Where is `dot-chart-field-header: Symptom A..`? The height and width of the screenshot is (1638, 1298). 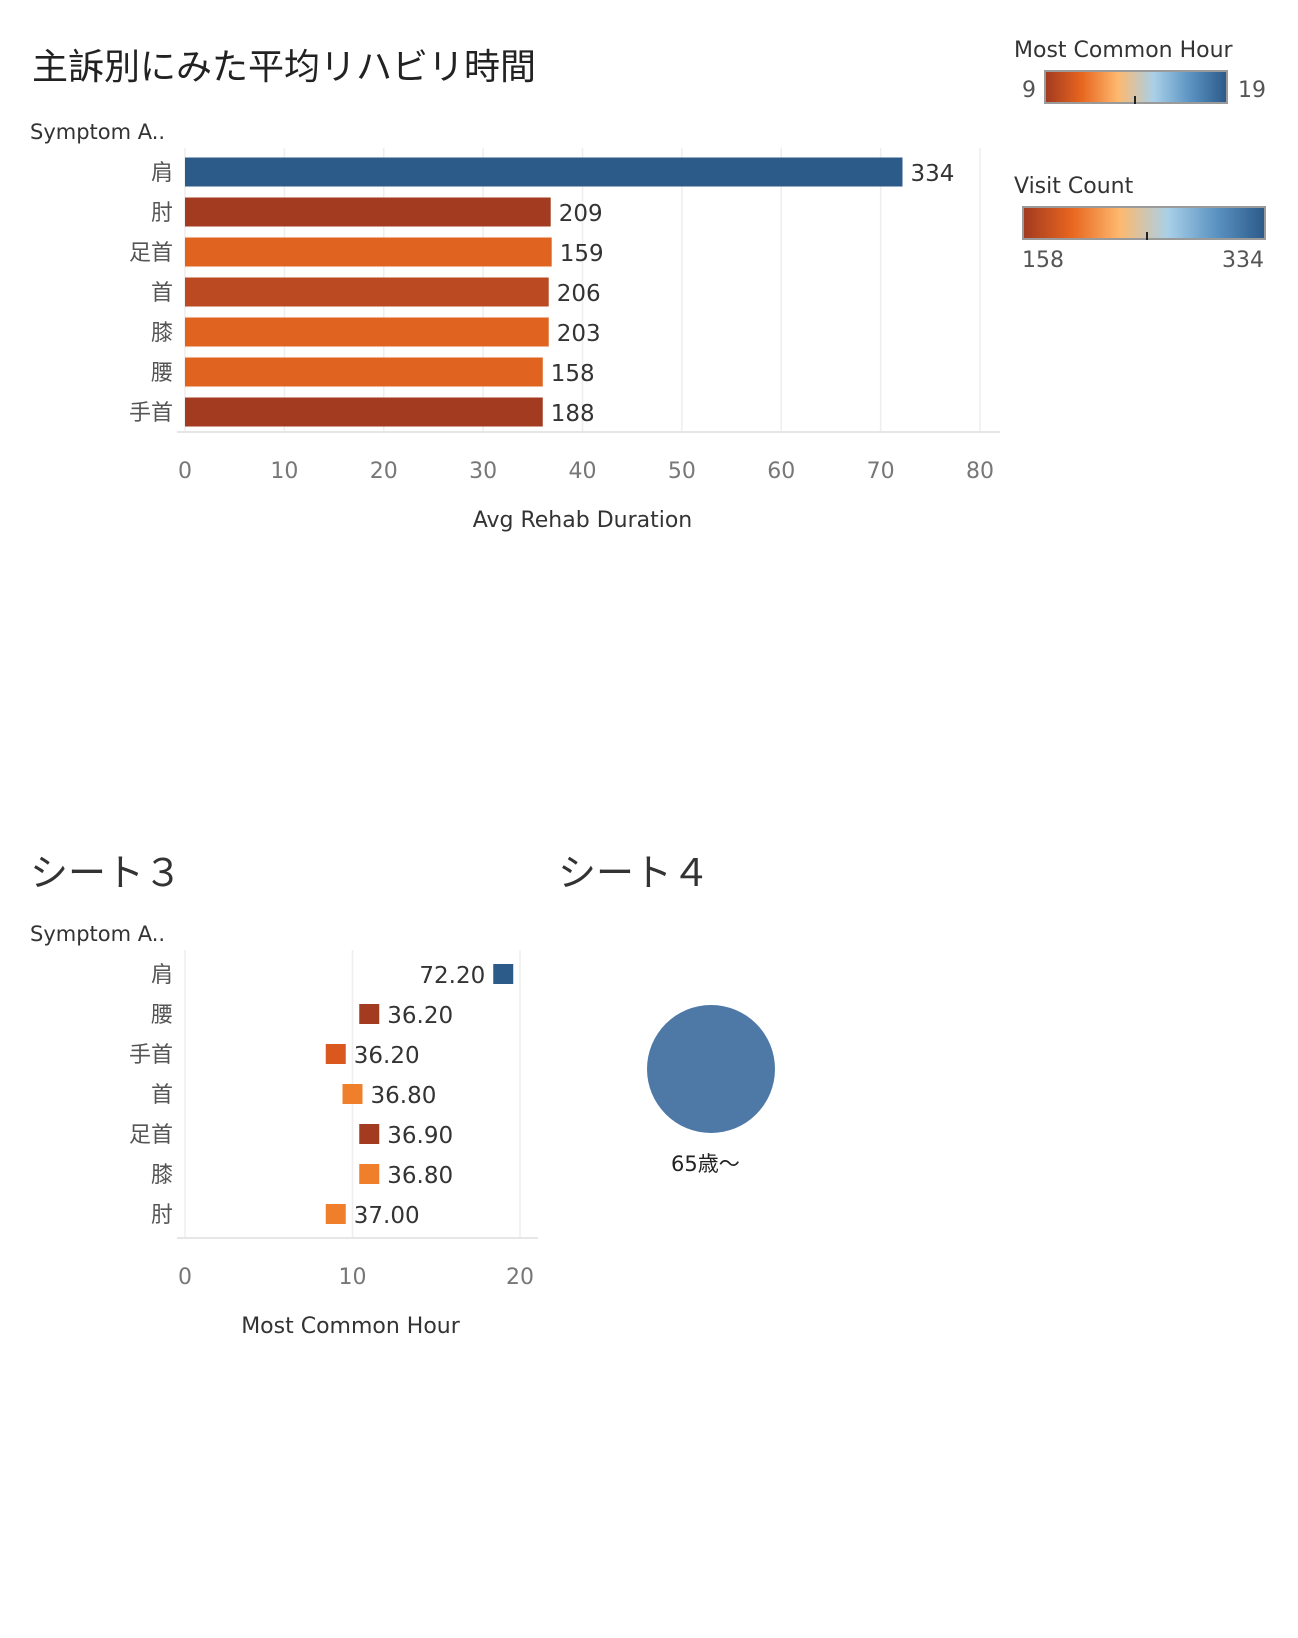 dot-chart-field-header: Symptom A.. is located at coordinates (98, 934).